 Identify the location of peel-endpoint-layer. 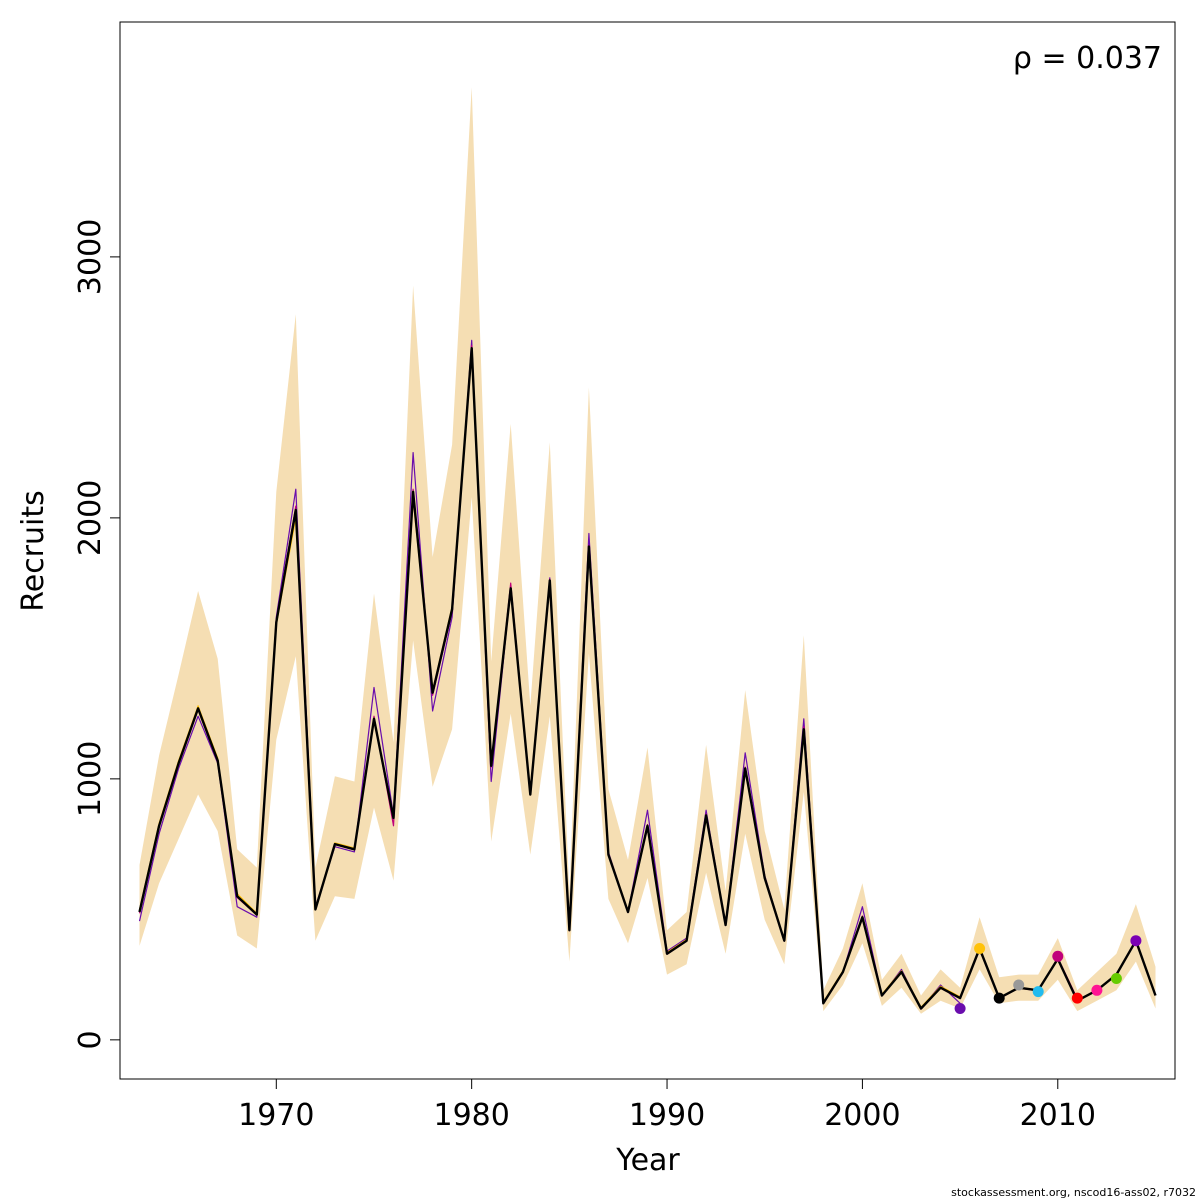
(1048, 974).